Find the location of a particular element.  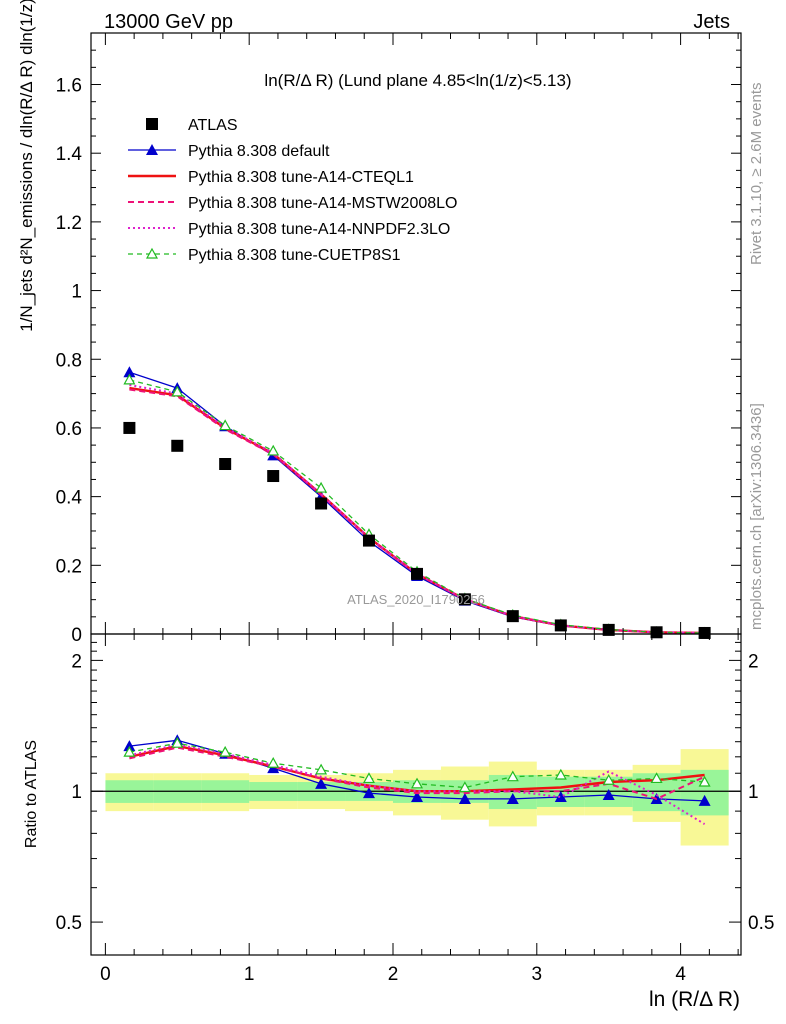

ratio-ytick-label-right: 1 is located at coordinates (753, 792).